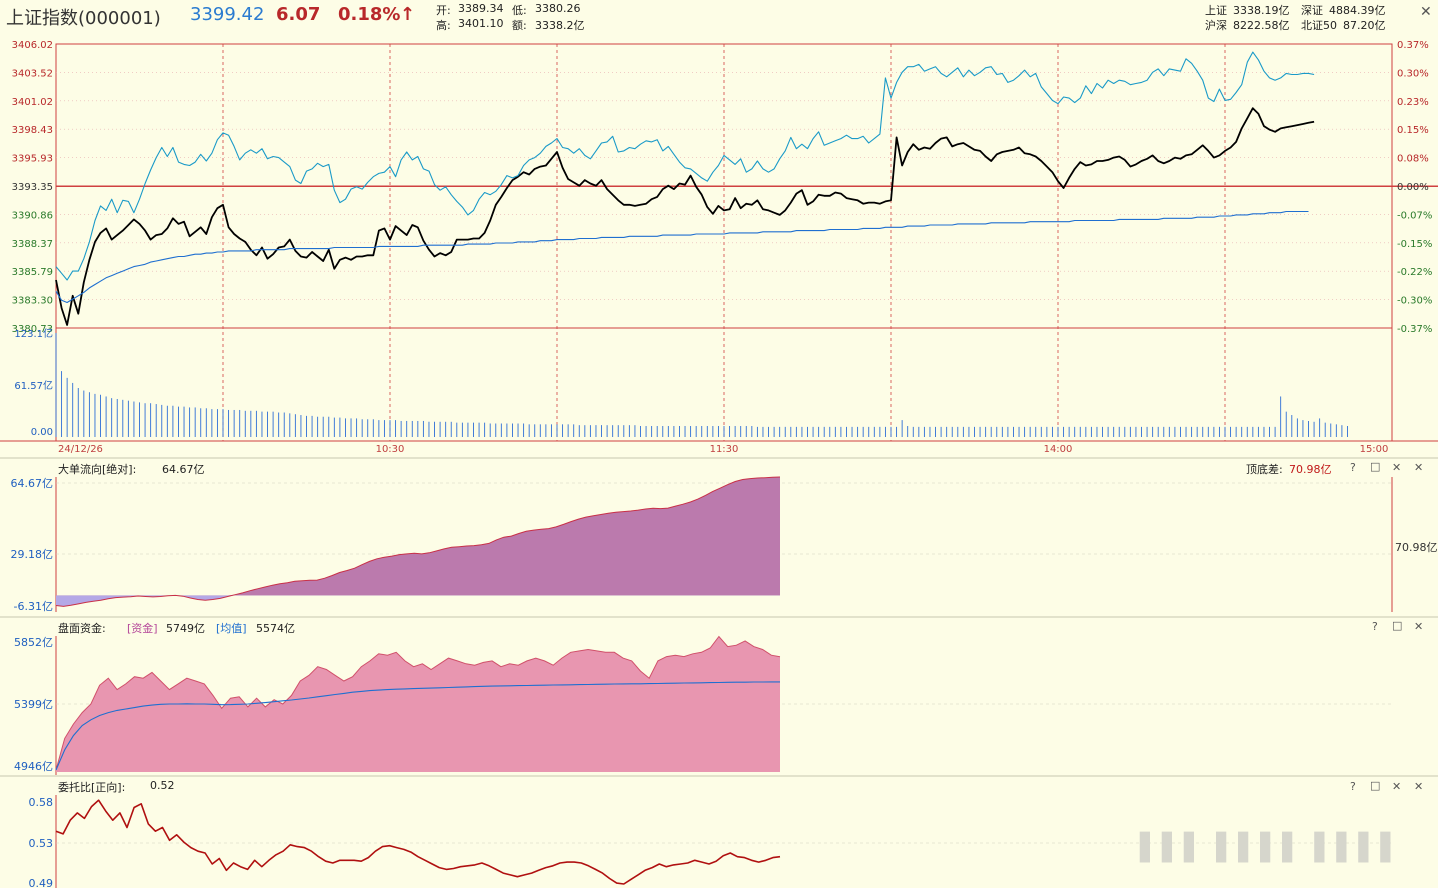 The image size is (1438, 888). Describe the element at coordinates (227, 14) in the screenshot. I see `last-price: 3399.42` at that location.